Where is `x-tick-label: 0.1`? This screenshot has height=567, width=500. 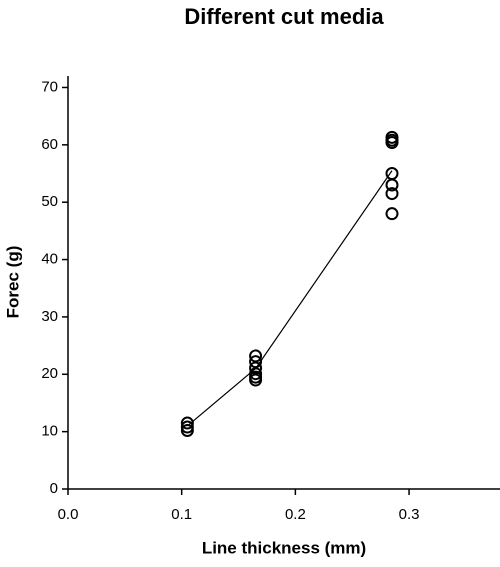
x-tick-label: 0.1 is located at coordinates (181, 514).